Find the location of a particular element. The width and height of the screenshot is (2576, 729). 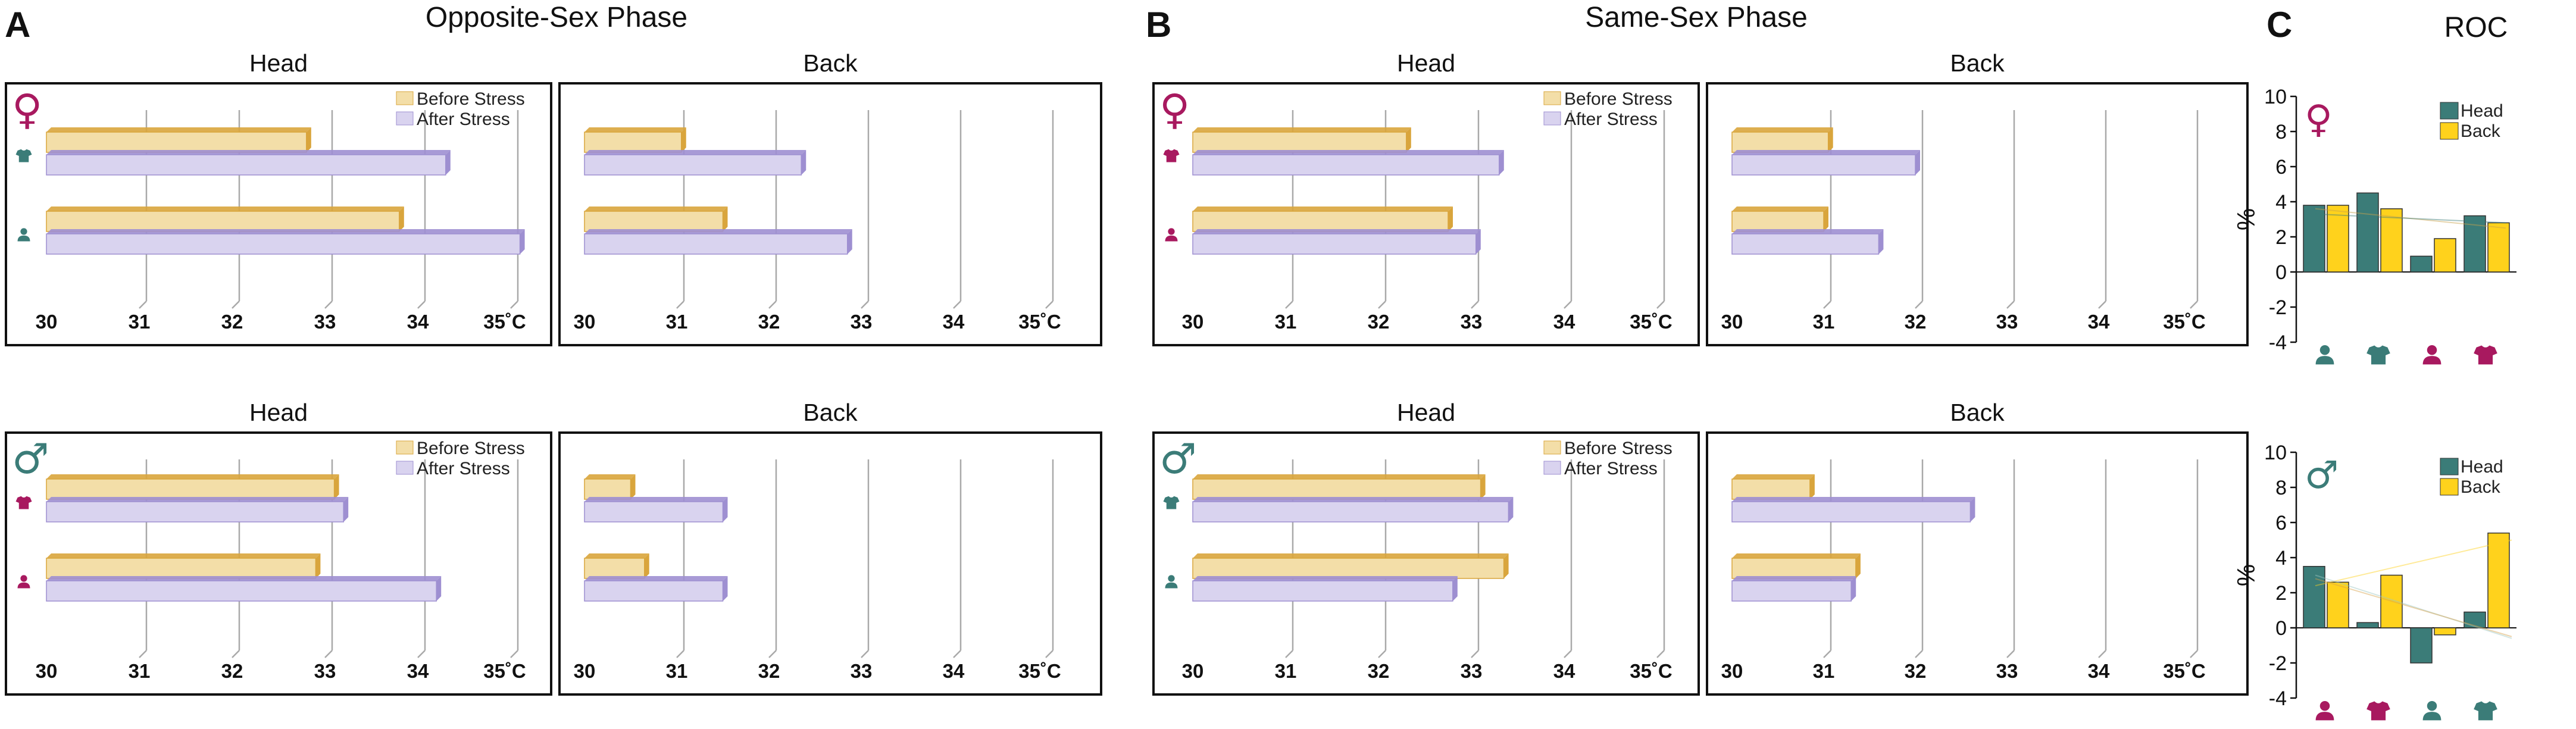

legend-swatch-before is located at coordinates (1552, 448).